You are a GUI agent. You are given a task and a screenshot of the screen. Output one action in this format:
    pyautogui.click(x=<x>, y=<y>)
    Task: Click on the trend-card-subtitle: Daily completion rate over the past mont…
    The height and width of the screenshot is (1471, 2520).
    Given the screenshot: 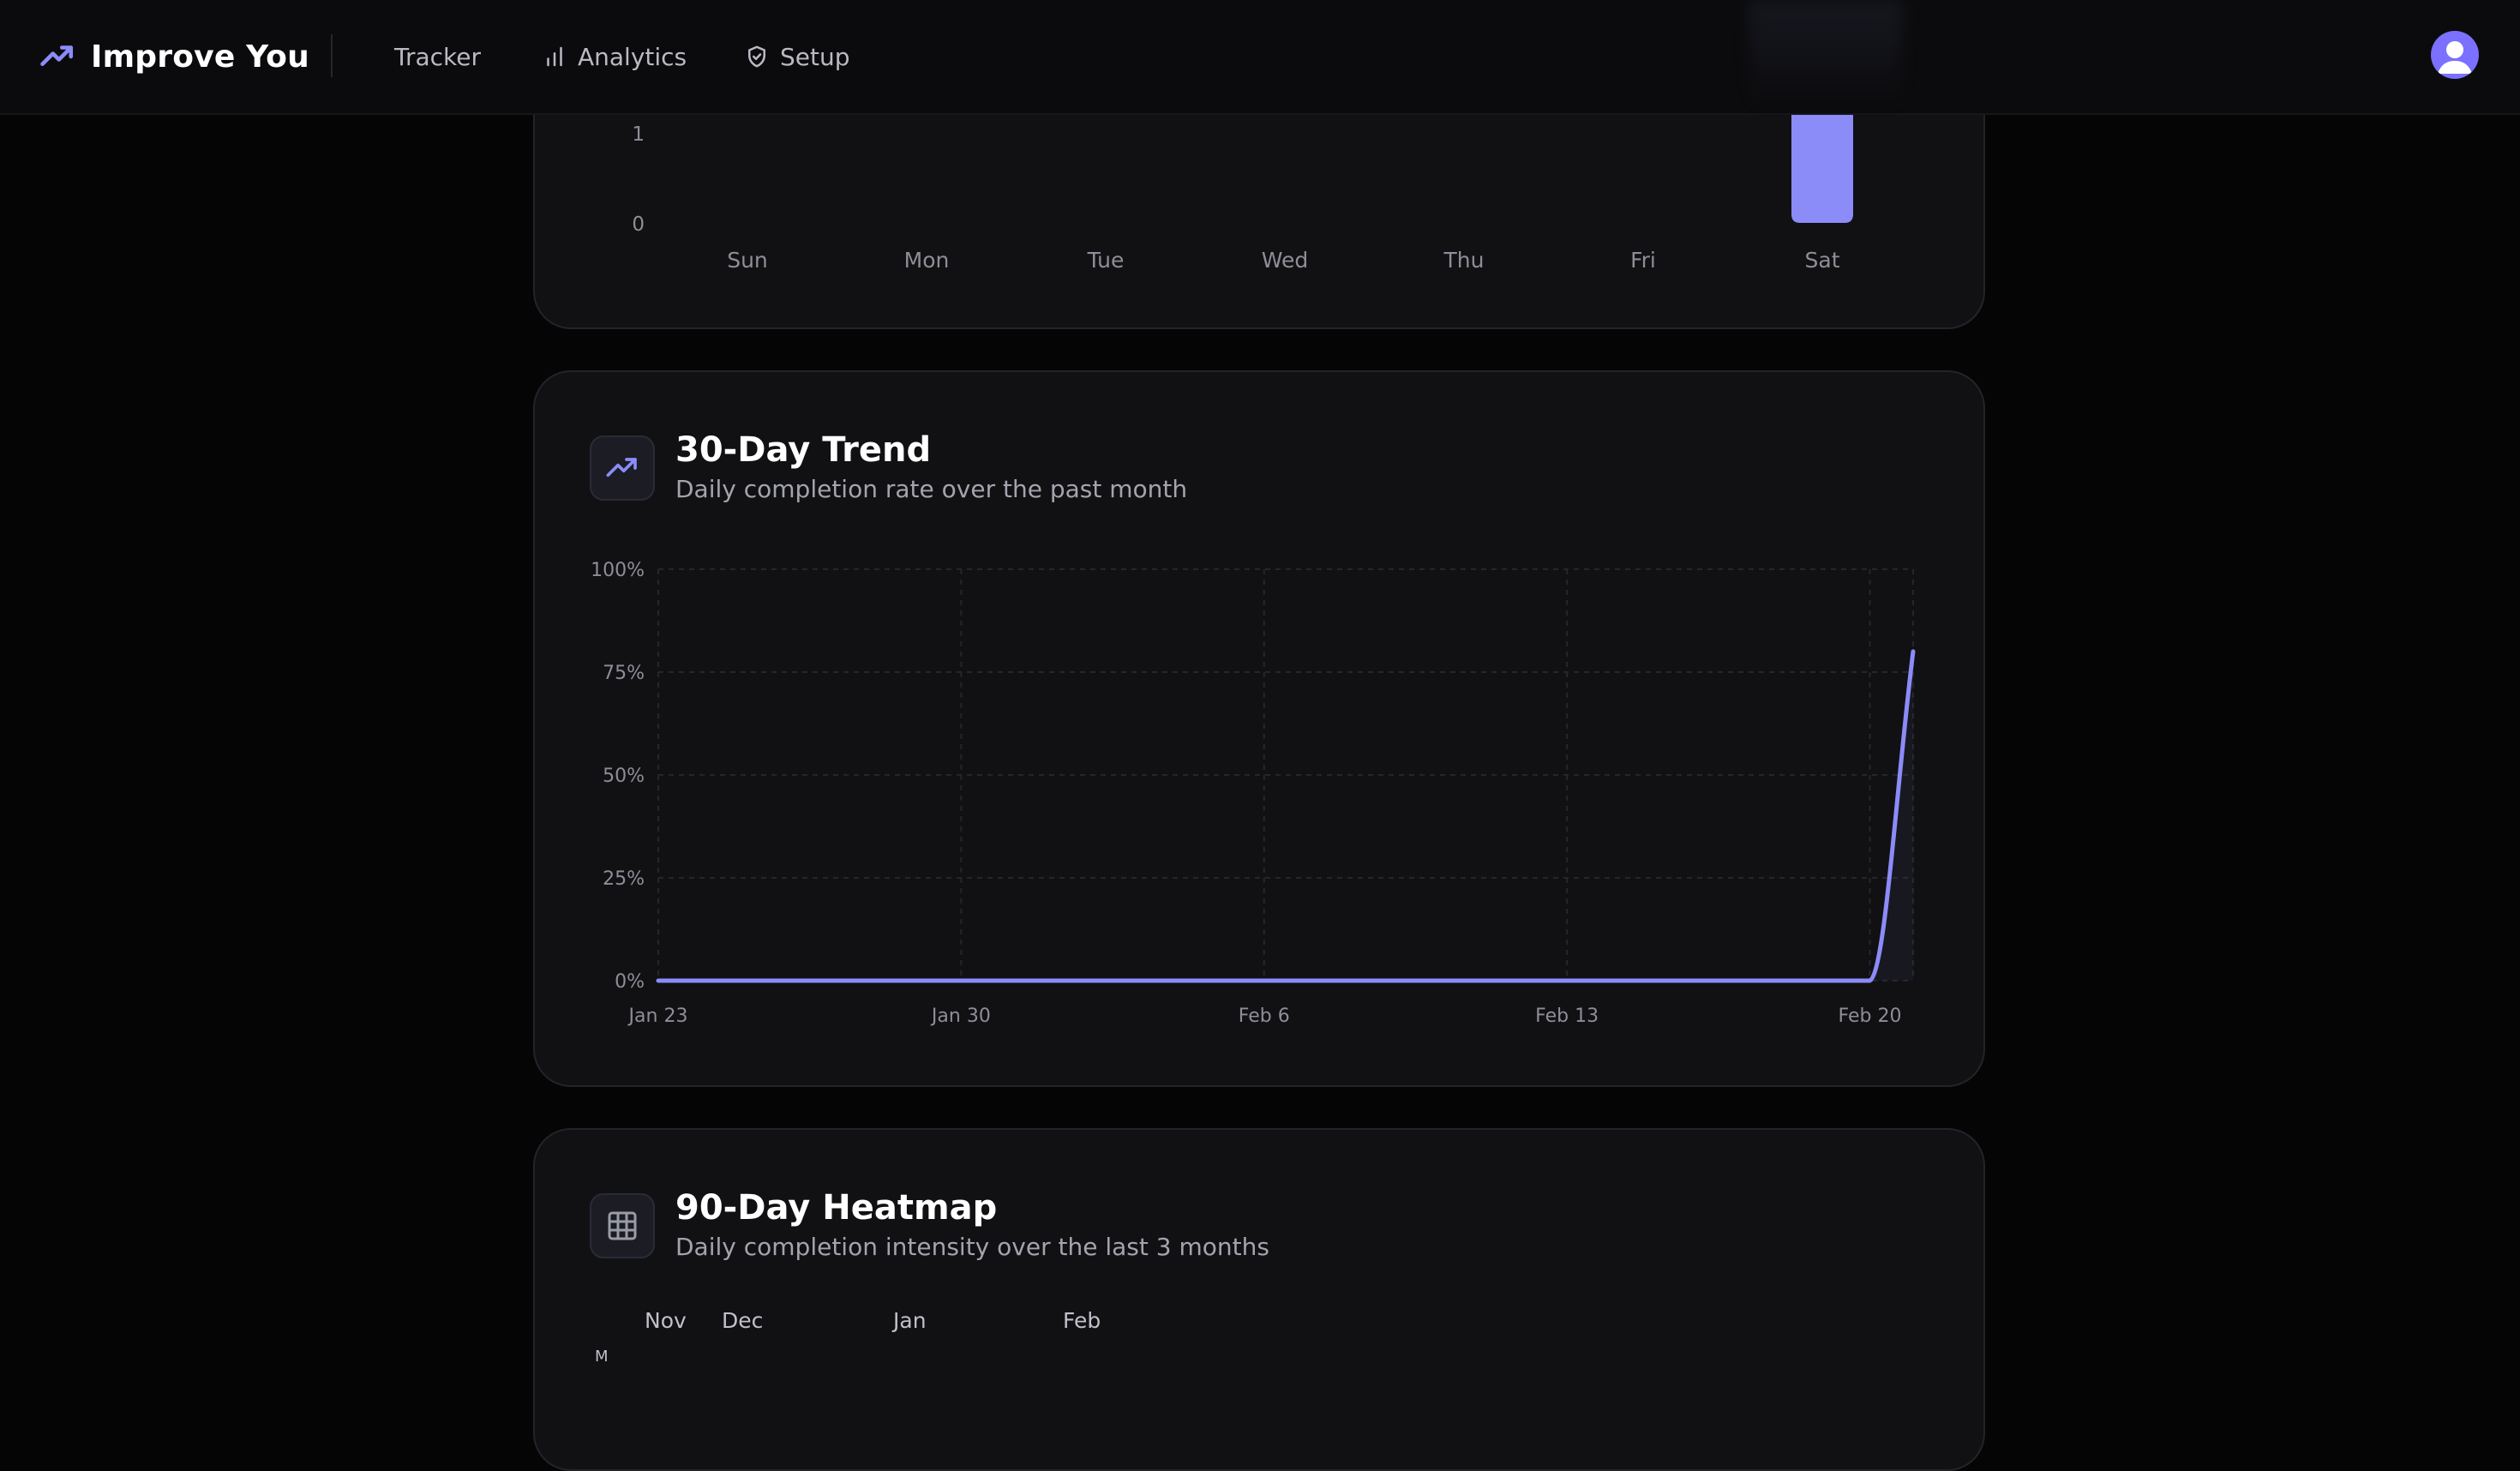 What is the action you would take?
    pyautogui.click(x=931, y=489)
    